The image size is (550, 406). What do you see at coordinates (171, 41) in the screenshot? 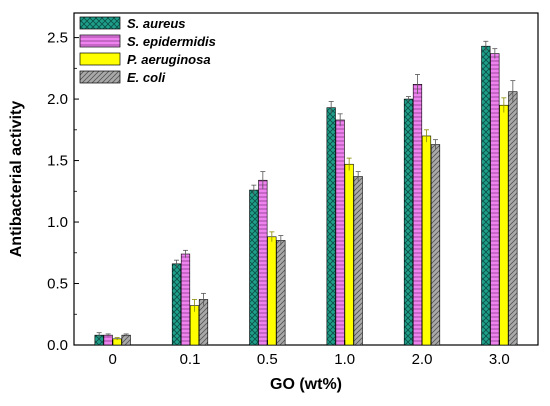
I see `legend-label: S. epidermidis` at bounding box center [171, 41].